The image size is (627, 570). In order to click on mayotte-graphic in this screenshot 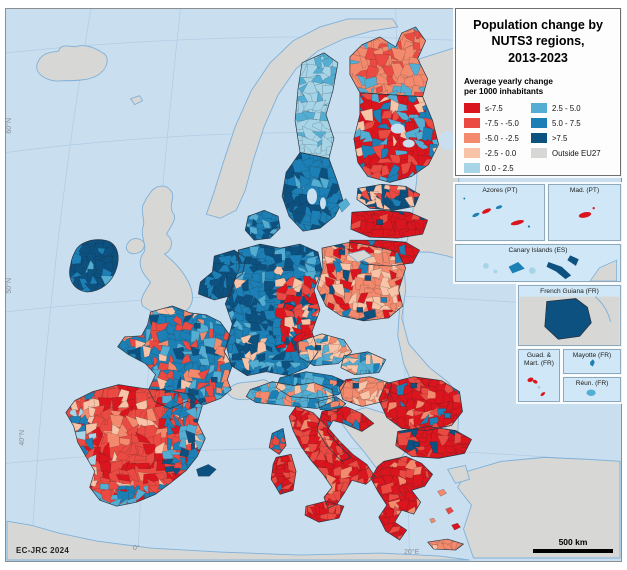, I will do `click(592, 363)`.